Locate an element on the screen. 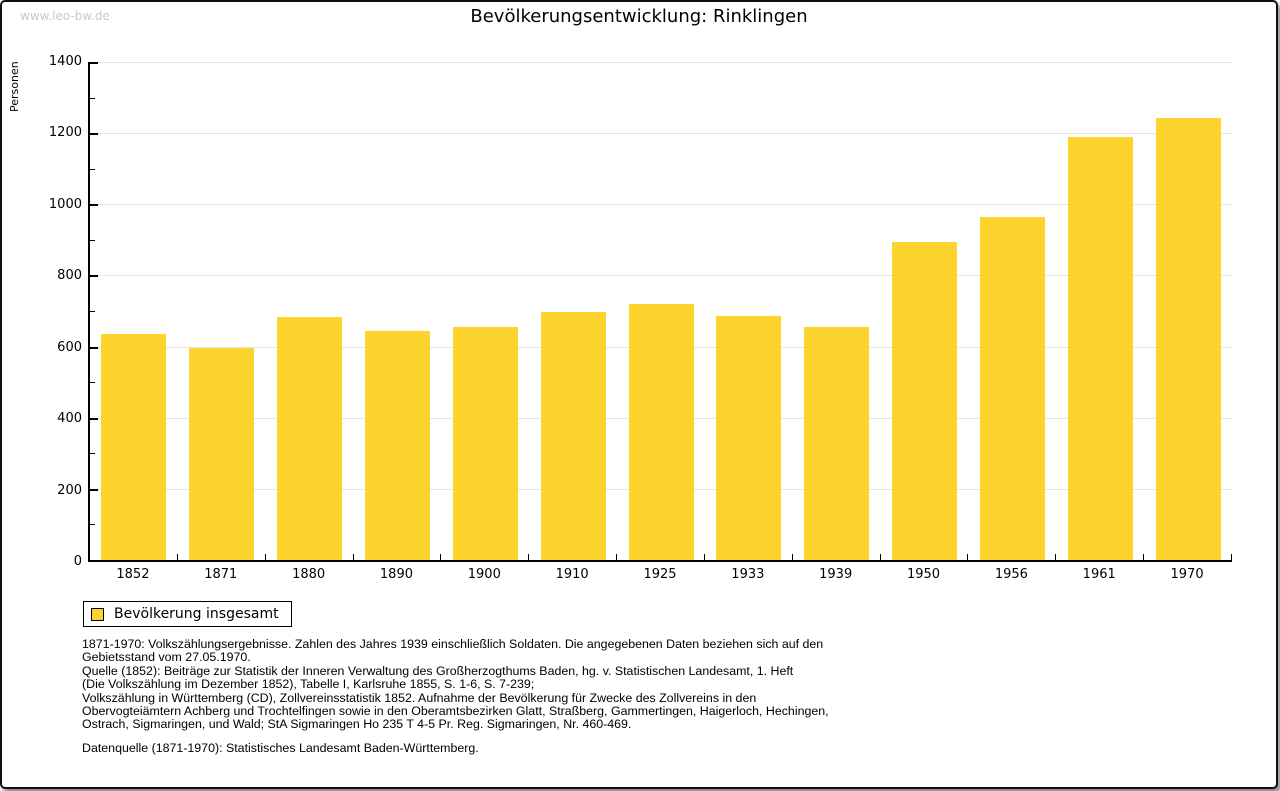 The image size is (1280, 791). legend-label: Bevölkerung insgesamt is located at coordinates (196, 614).